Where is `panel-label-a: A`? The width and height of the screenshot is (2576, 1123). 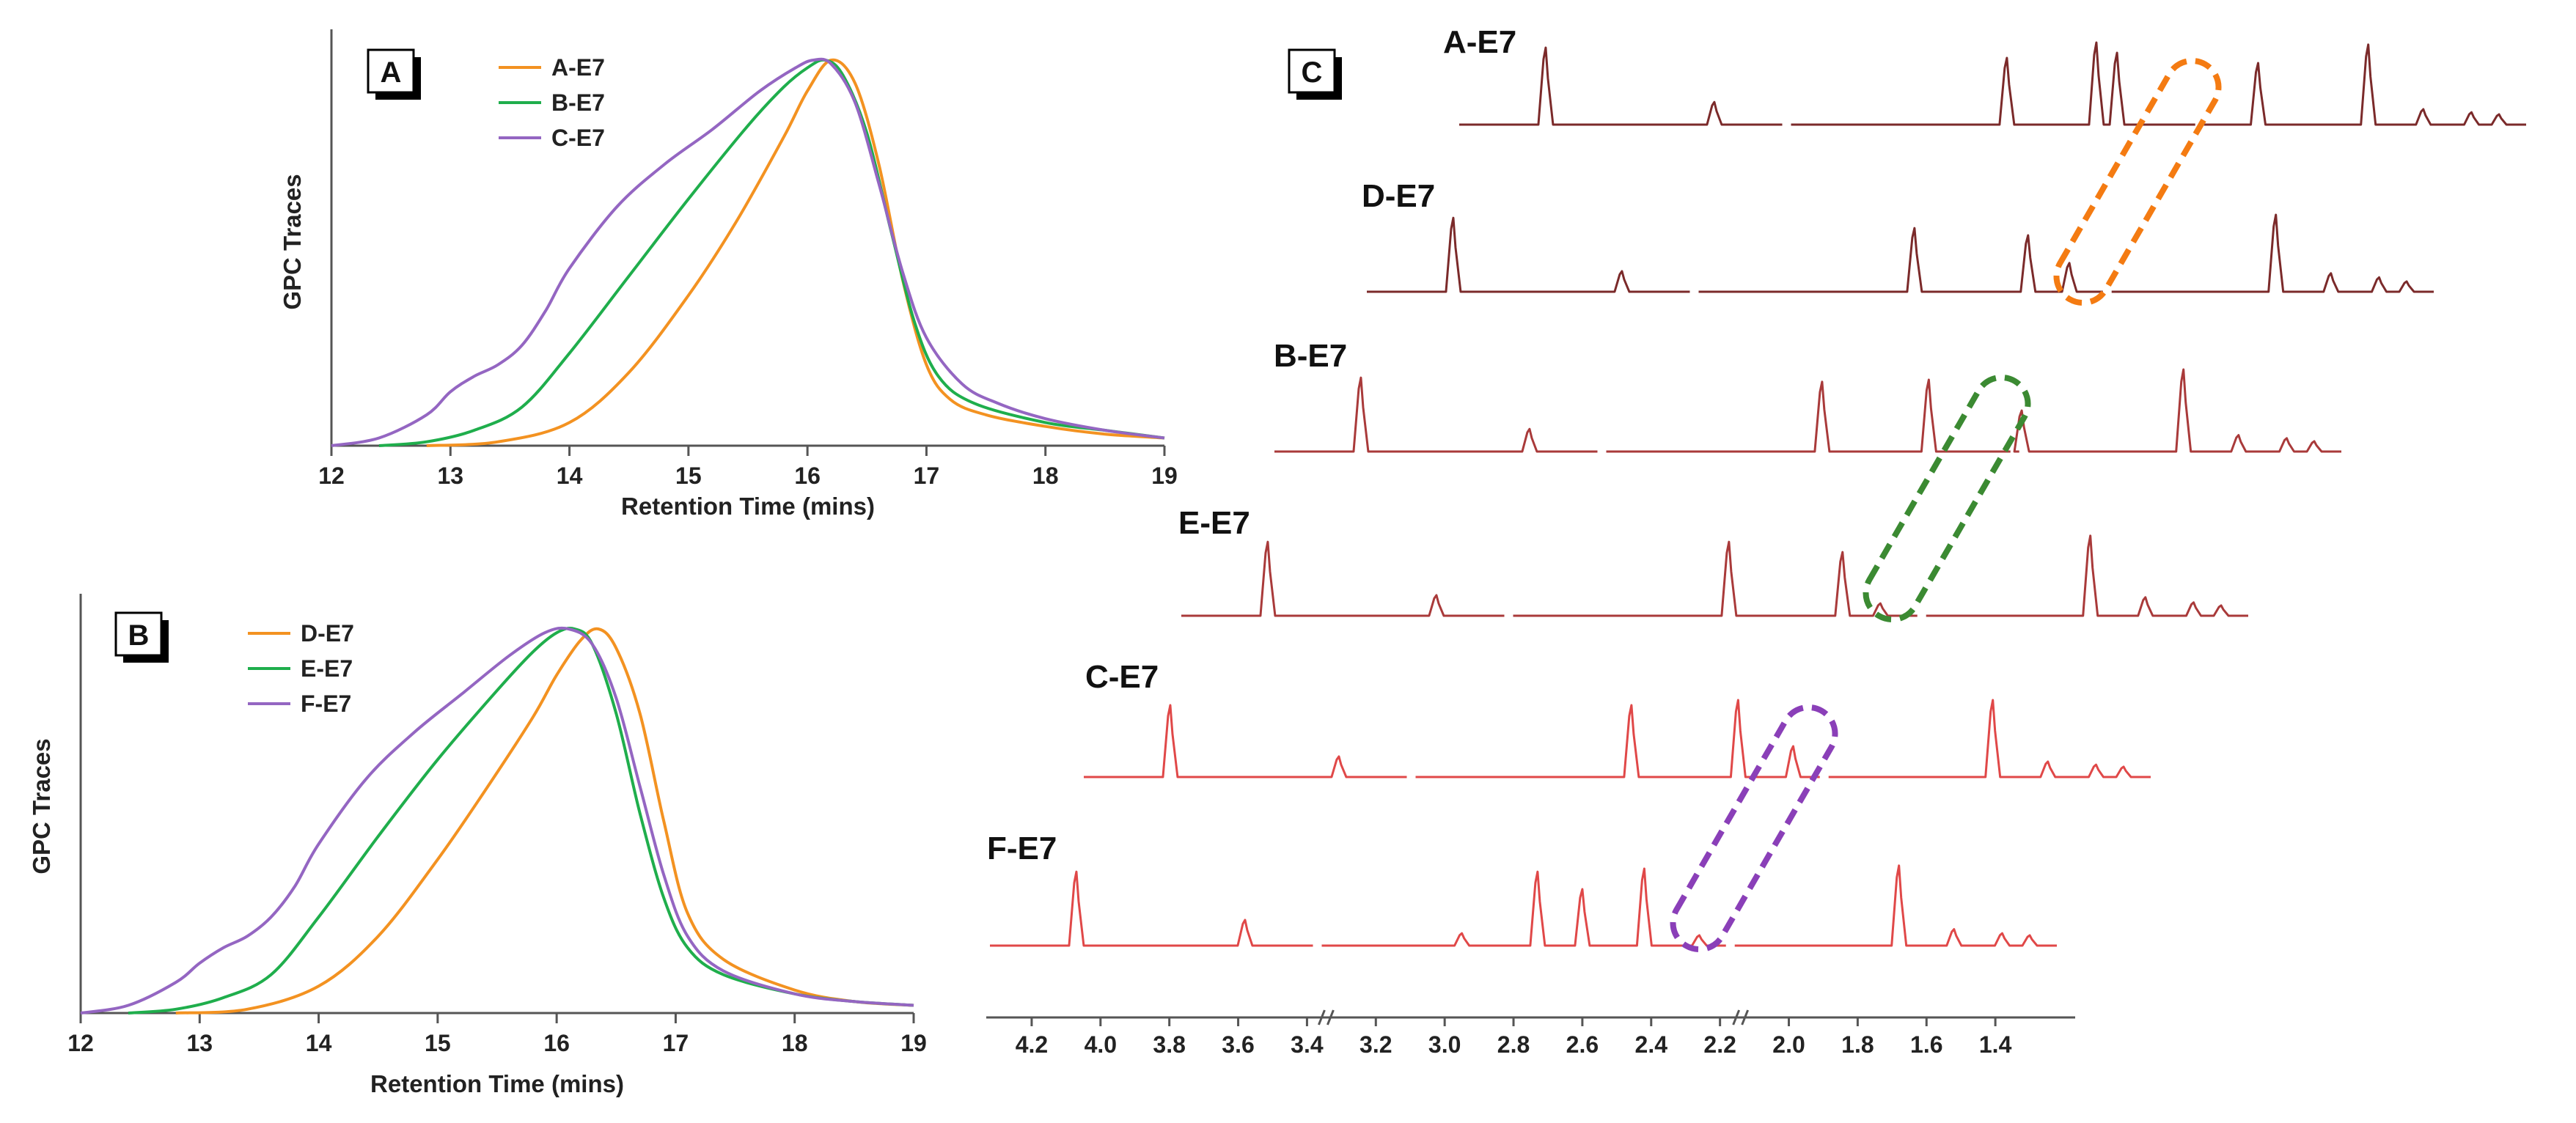 panel-label-a: A is located at coordinates (394, 74).